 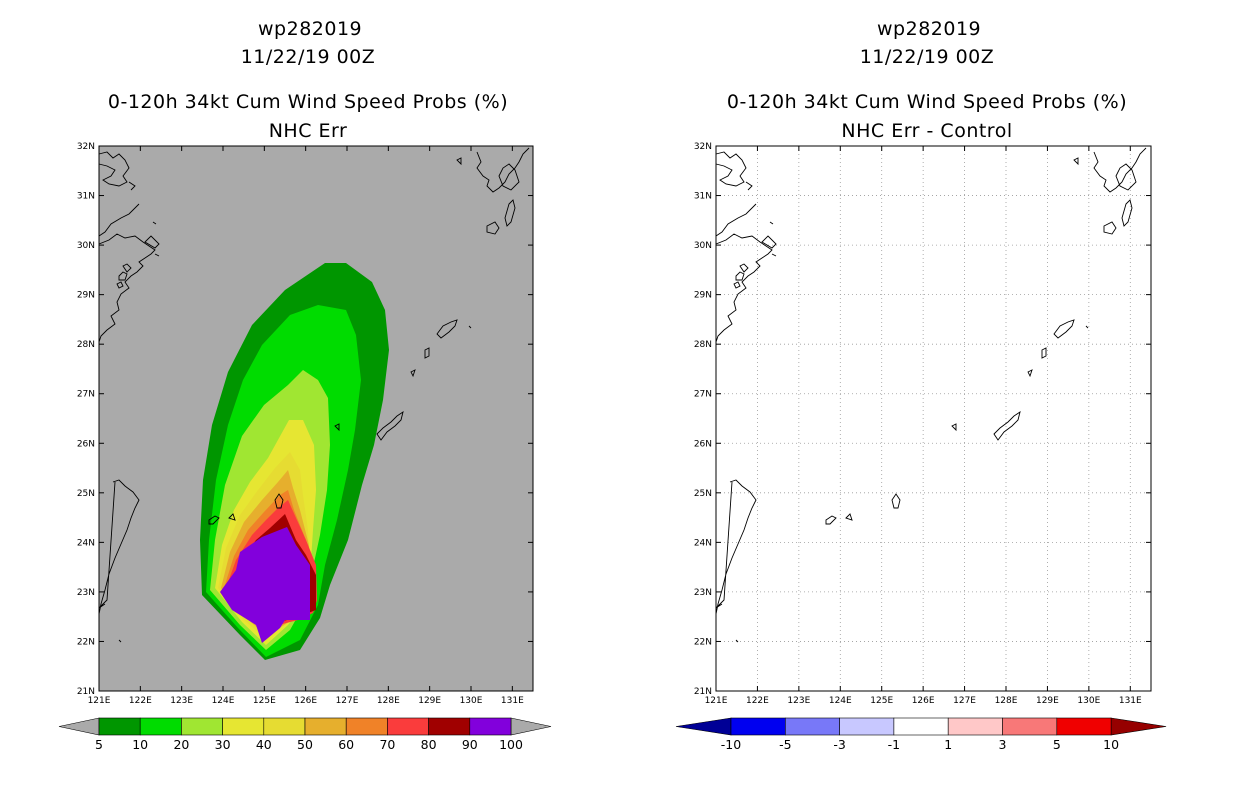 What do you see at coordinates (86, 296) in the screenshot?
I see `left-lat-label: 29N` at bounding box center [86, 296].